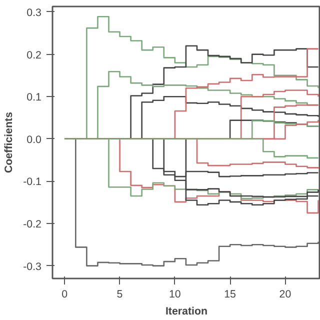 Image resolution: width=320 pixels, height=320 pixels. Describe the element at coordinates (34, 140) in the screenshot. I see `y-tick-label: 0.0` at that location.